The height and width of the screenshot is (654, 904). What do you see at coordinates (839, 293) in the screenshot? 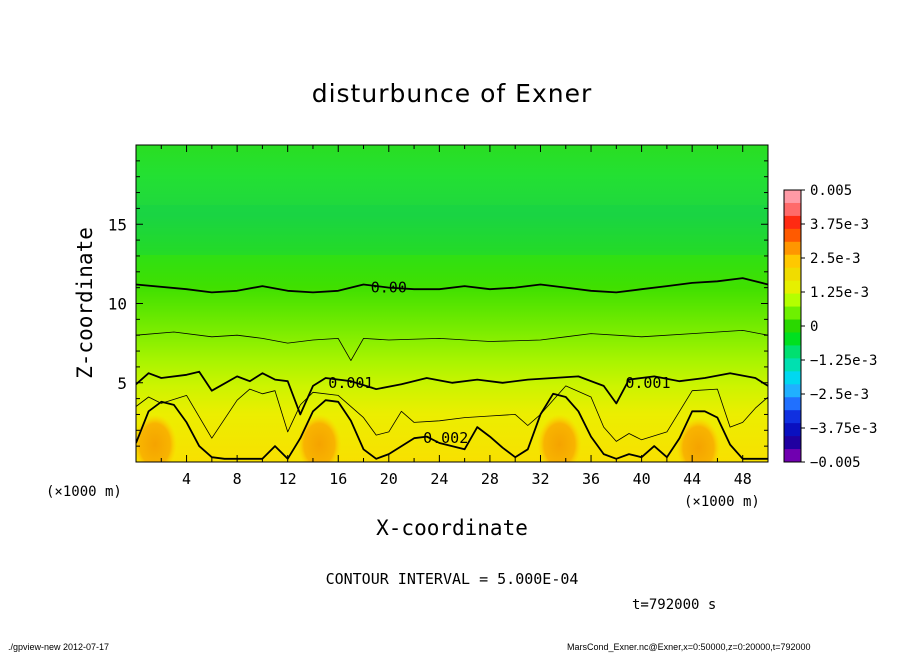
I see `colorbar-label: 1.25e-3` at bounding box center [839, 293].